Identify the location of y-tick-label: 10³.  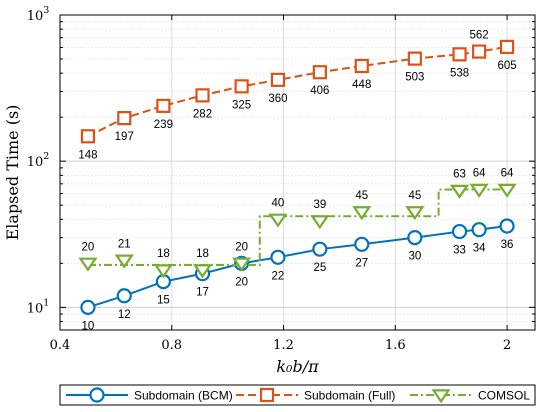
(38, 14).